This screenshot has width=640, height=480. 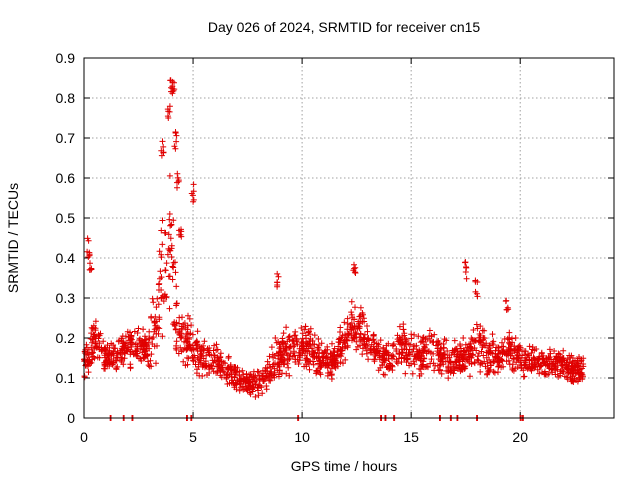 I want to click on y-tick-label: 0.1, so click(x=66, y=378).